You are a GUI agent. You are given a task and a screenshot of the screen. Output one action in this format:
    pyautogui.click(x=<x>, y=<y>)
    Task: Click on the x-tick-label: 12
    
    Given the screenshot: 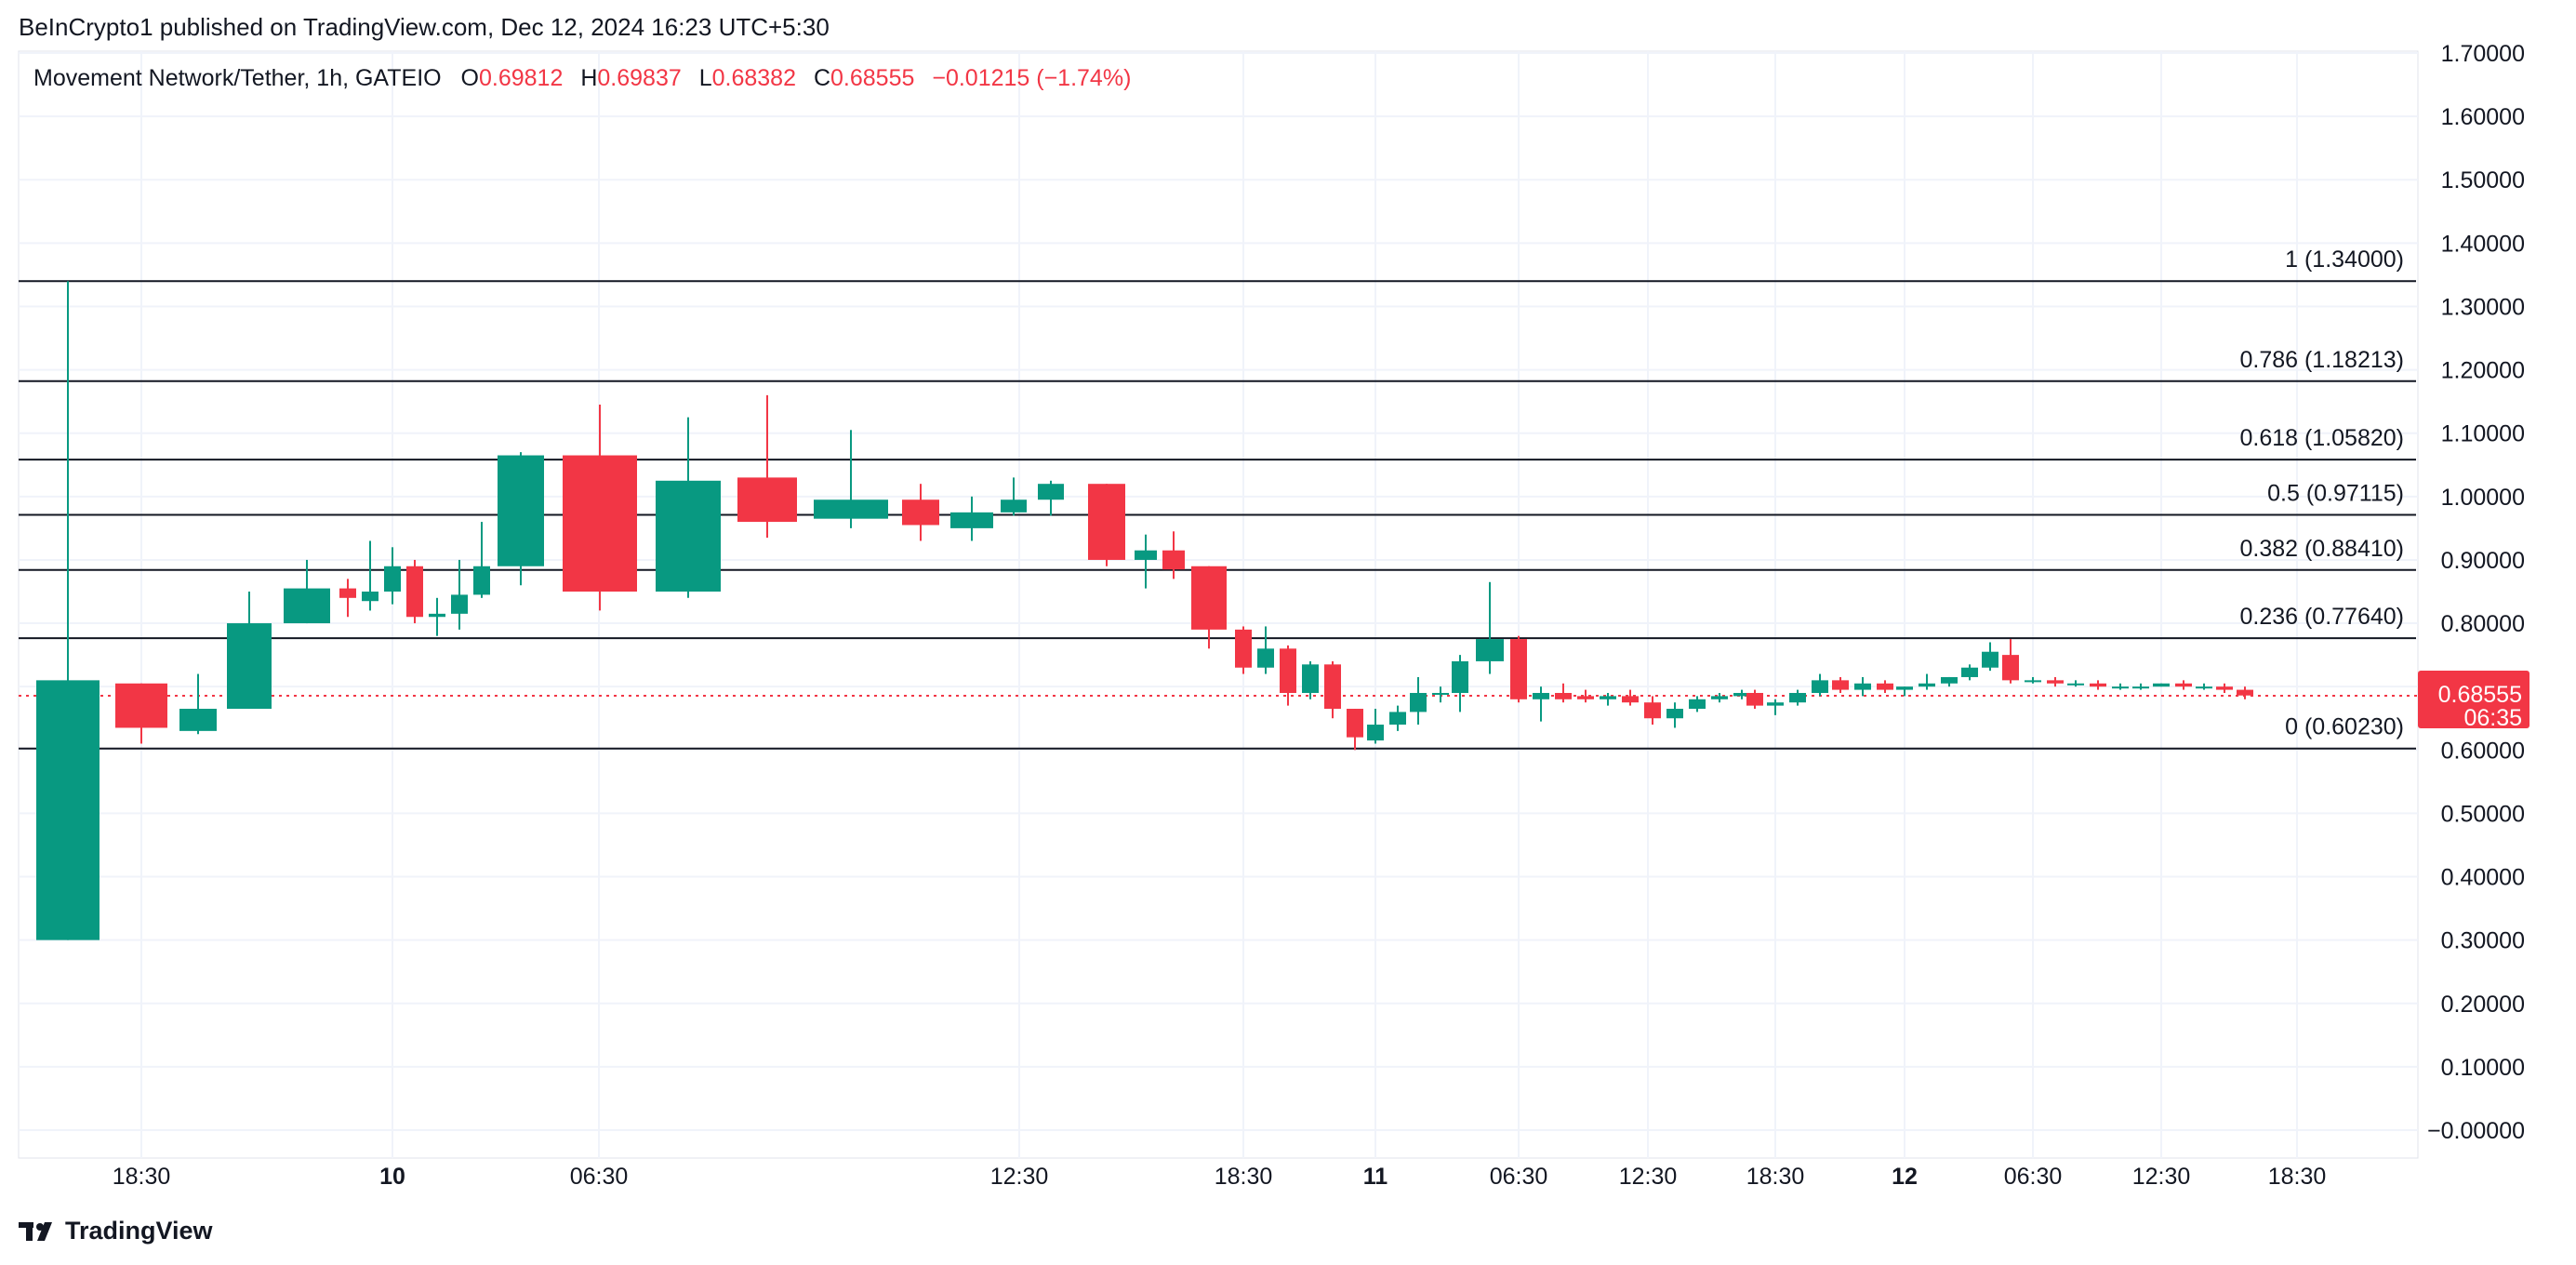 What is the action you would take?
    pyautogui.click(x=1905, y=1177)
    